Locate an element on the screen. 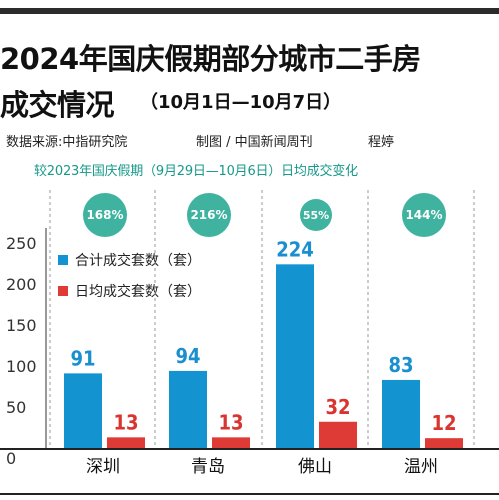 The height and width of the screenshot is (500, 499). legend-daily: 日均成交套数（套） is located at coordinates (129, 291).